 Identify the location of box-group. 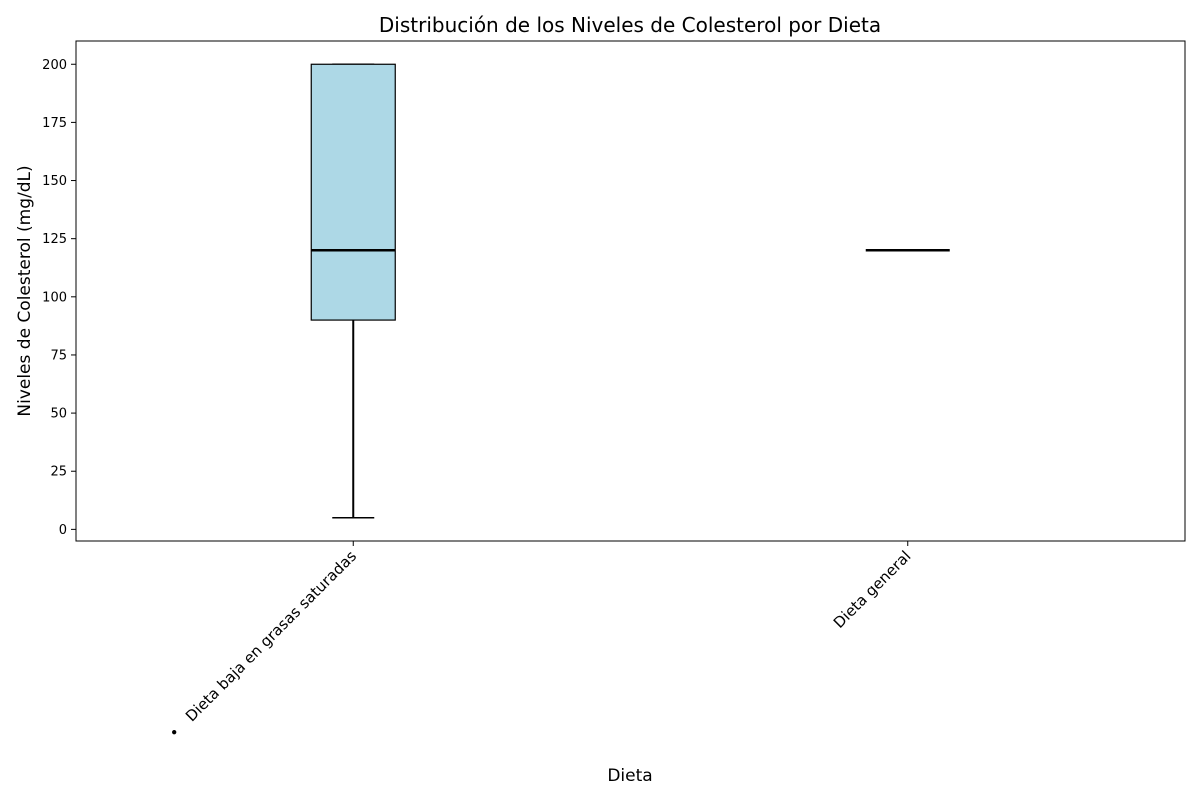
(353, 291).